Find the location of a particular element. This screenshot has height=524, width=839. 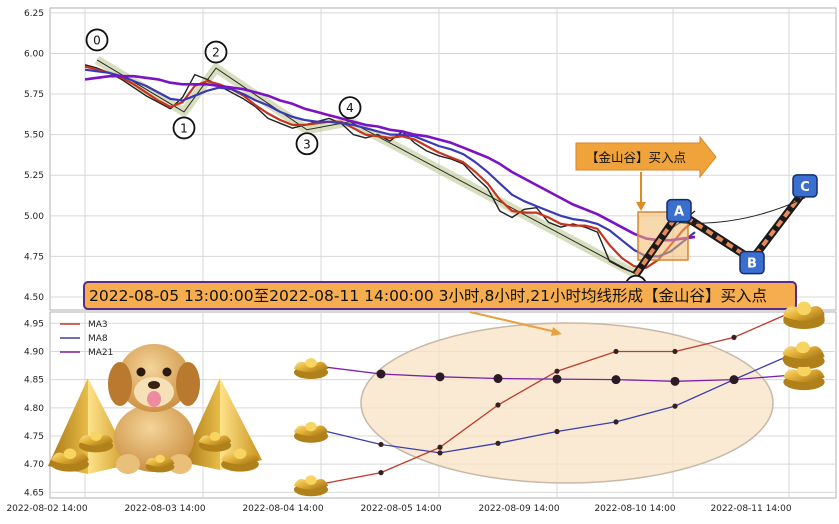

y-tick-label: 5.75 is located at coordinates (34, 95).